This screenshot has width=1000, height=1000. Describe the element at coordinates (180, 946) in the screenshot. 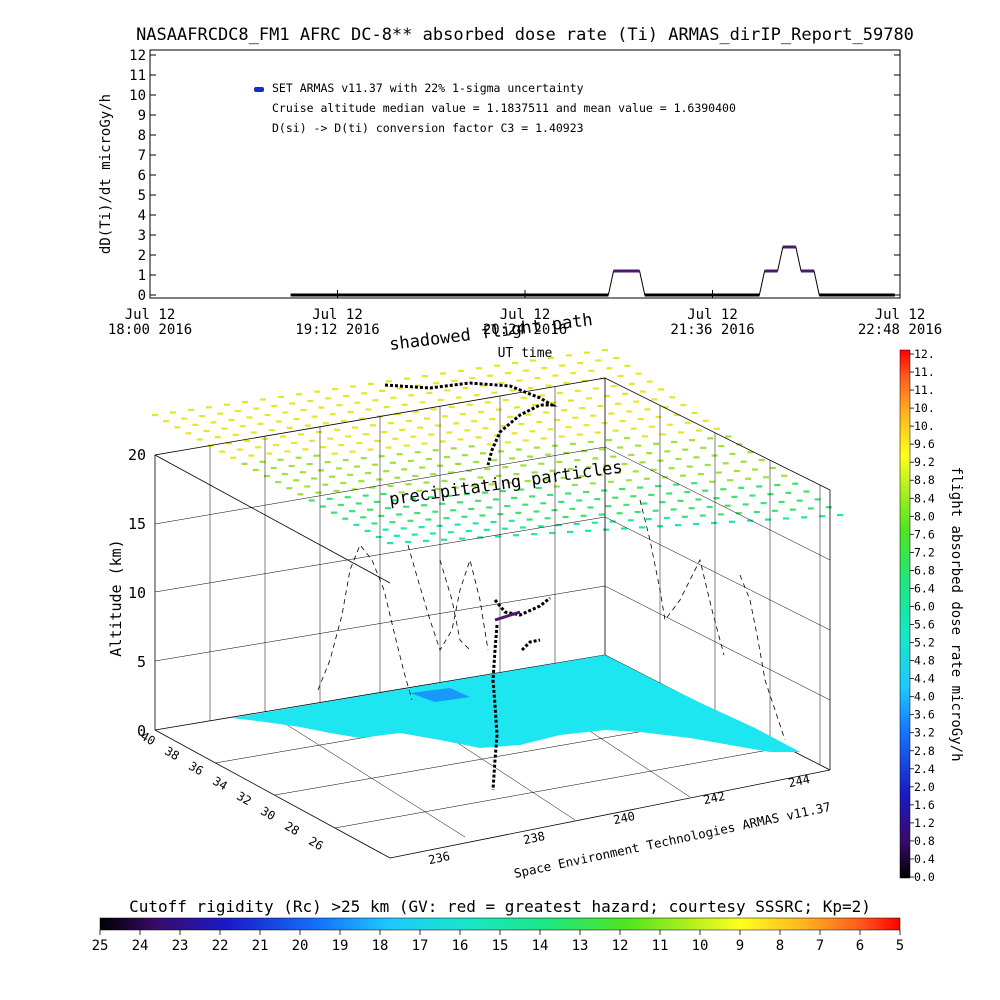

I see `rigidity-colorbar-tick-label: 23` at that location.